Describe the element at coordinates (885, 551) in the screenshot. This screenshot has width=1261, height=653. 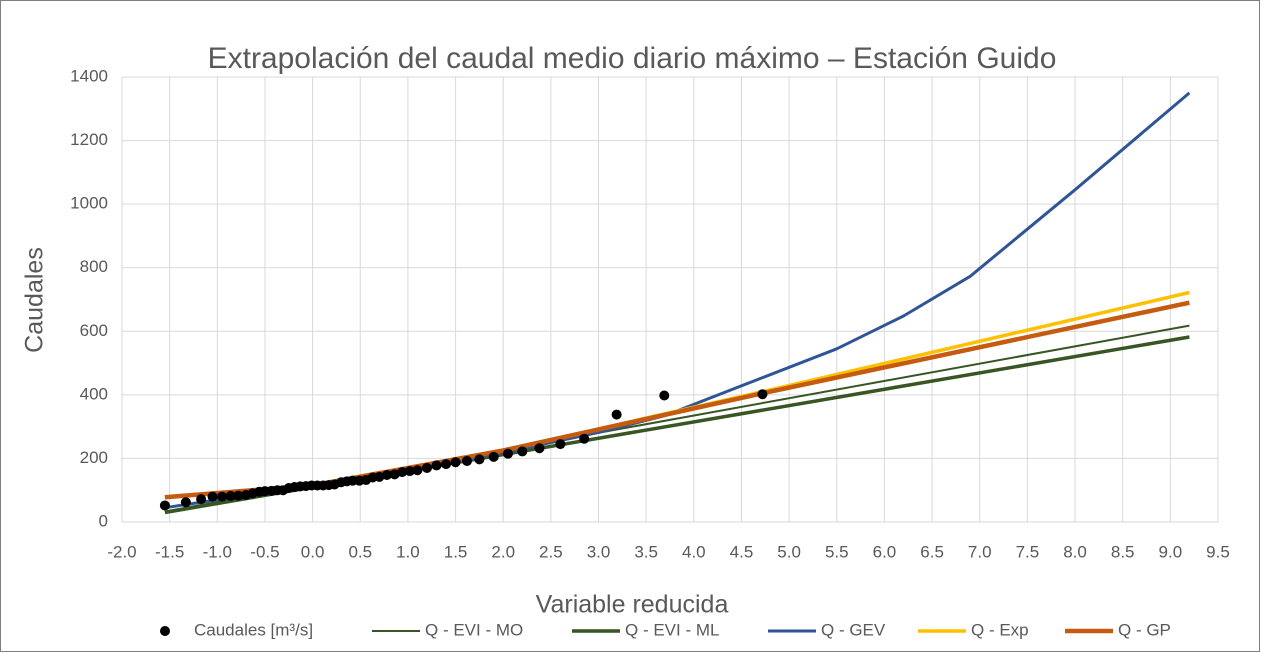
I see `x-tick-label: 6.0` at that location.